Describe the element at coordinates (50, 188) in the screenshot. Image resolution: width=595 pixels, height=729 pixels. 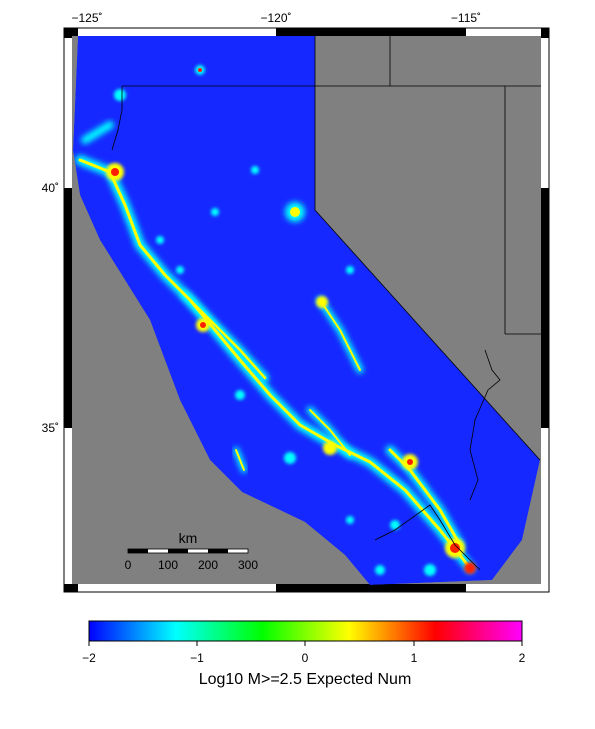
I see `lat-tick-label: 40˚` at that location.